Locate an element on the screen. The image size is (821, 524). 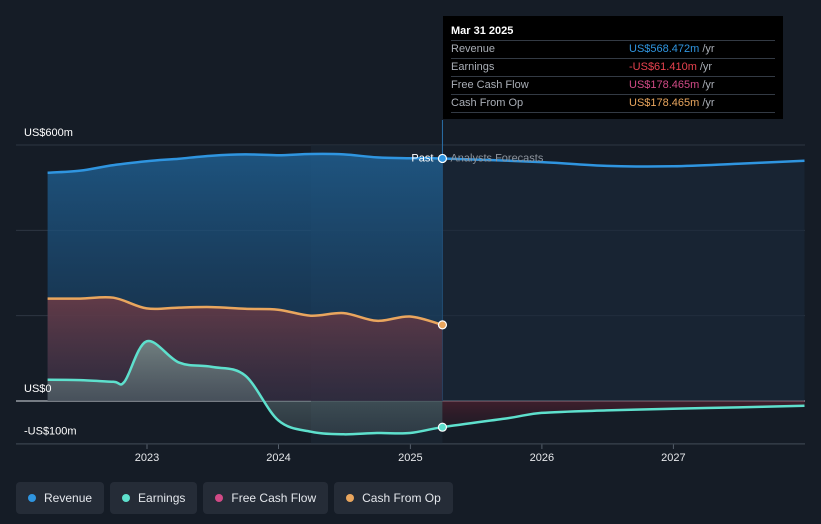
legend-label: Earnings is located at coordinates (162, 498).